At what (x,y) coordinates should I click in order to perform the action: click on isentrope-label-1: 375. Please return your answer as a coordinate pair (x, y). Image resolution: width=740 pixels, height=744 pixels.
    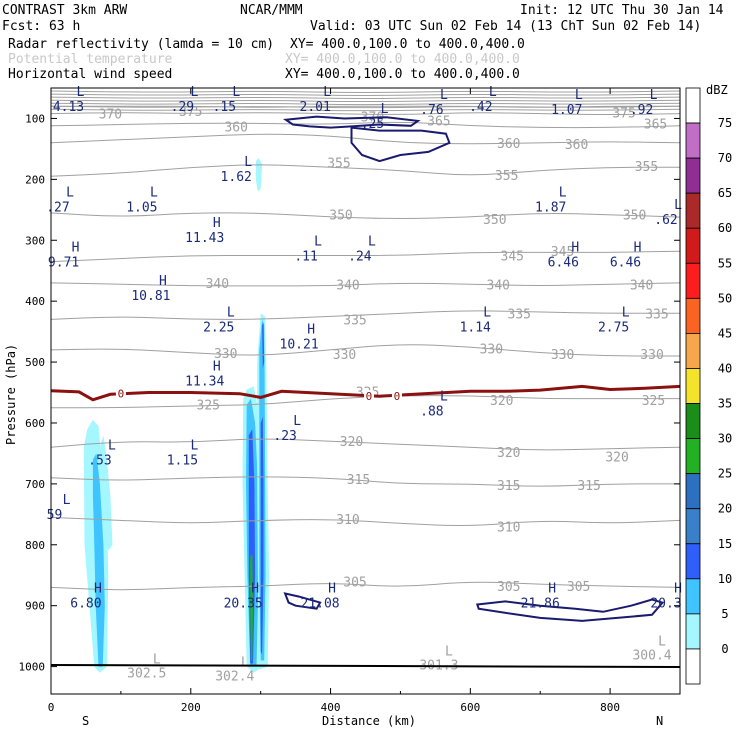
    Looking at the image, I should click on (190, 112).